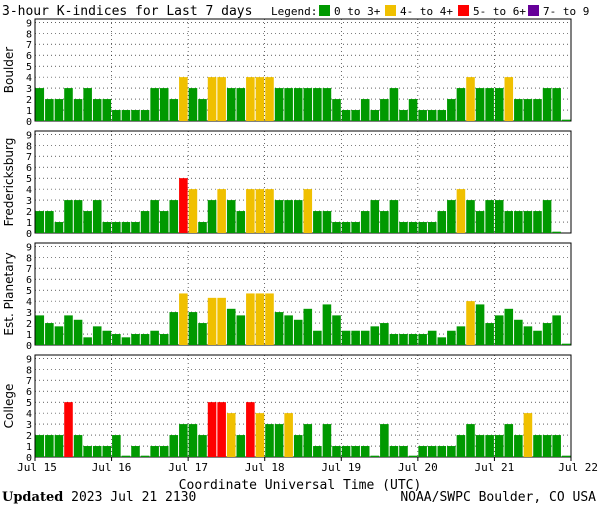 This screenshot has height=510, width=600. I want to click on y-tick-label: 8, so click(29, 146).